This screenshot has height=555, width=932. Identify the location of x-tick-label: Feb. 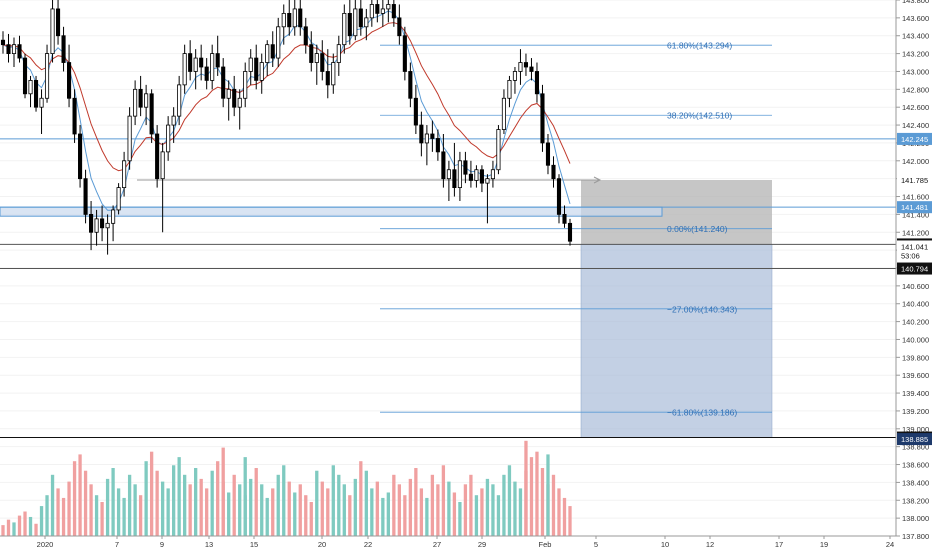
(545, 544).